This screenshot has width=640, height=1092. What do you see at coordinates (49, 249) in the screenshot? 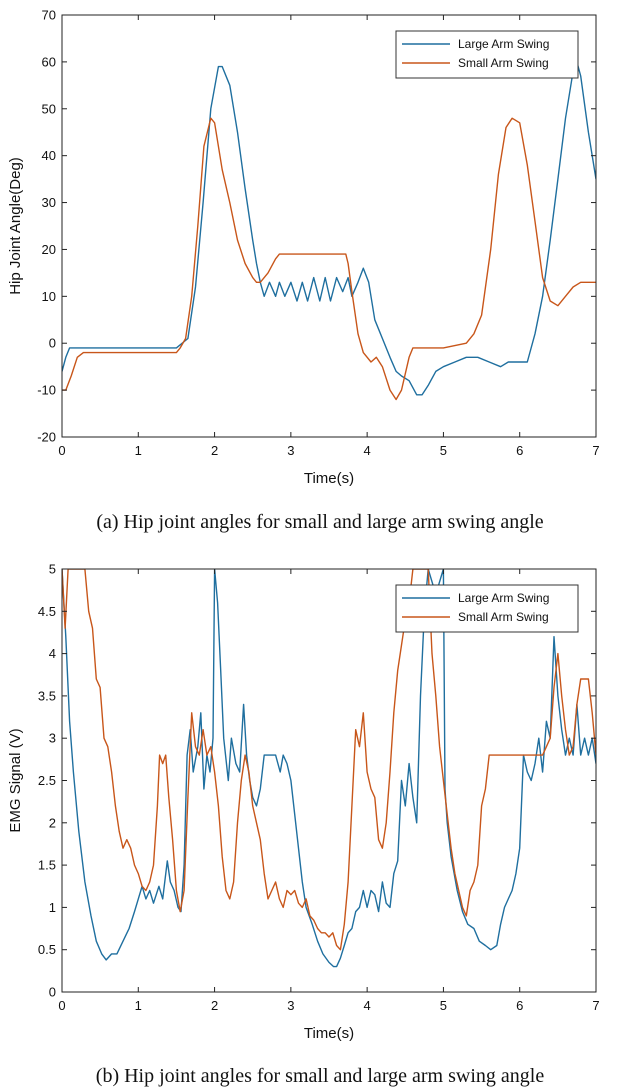
I see `y-tick-label: 20` at bounding box center [49, 249].